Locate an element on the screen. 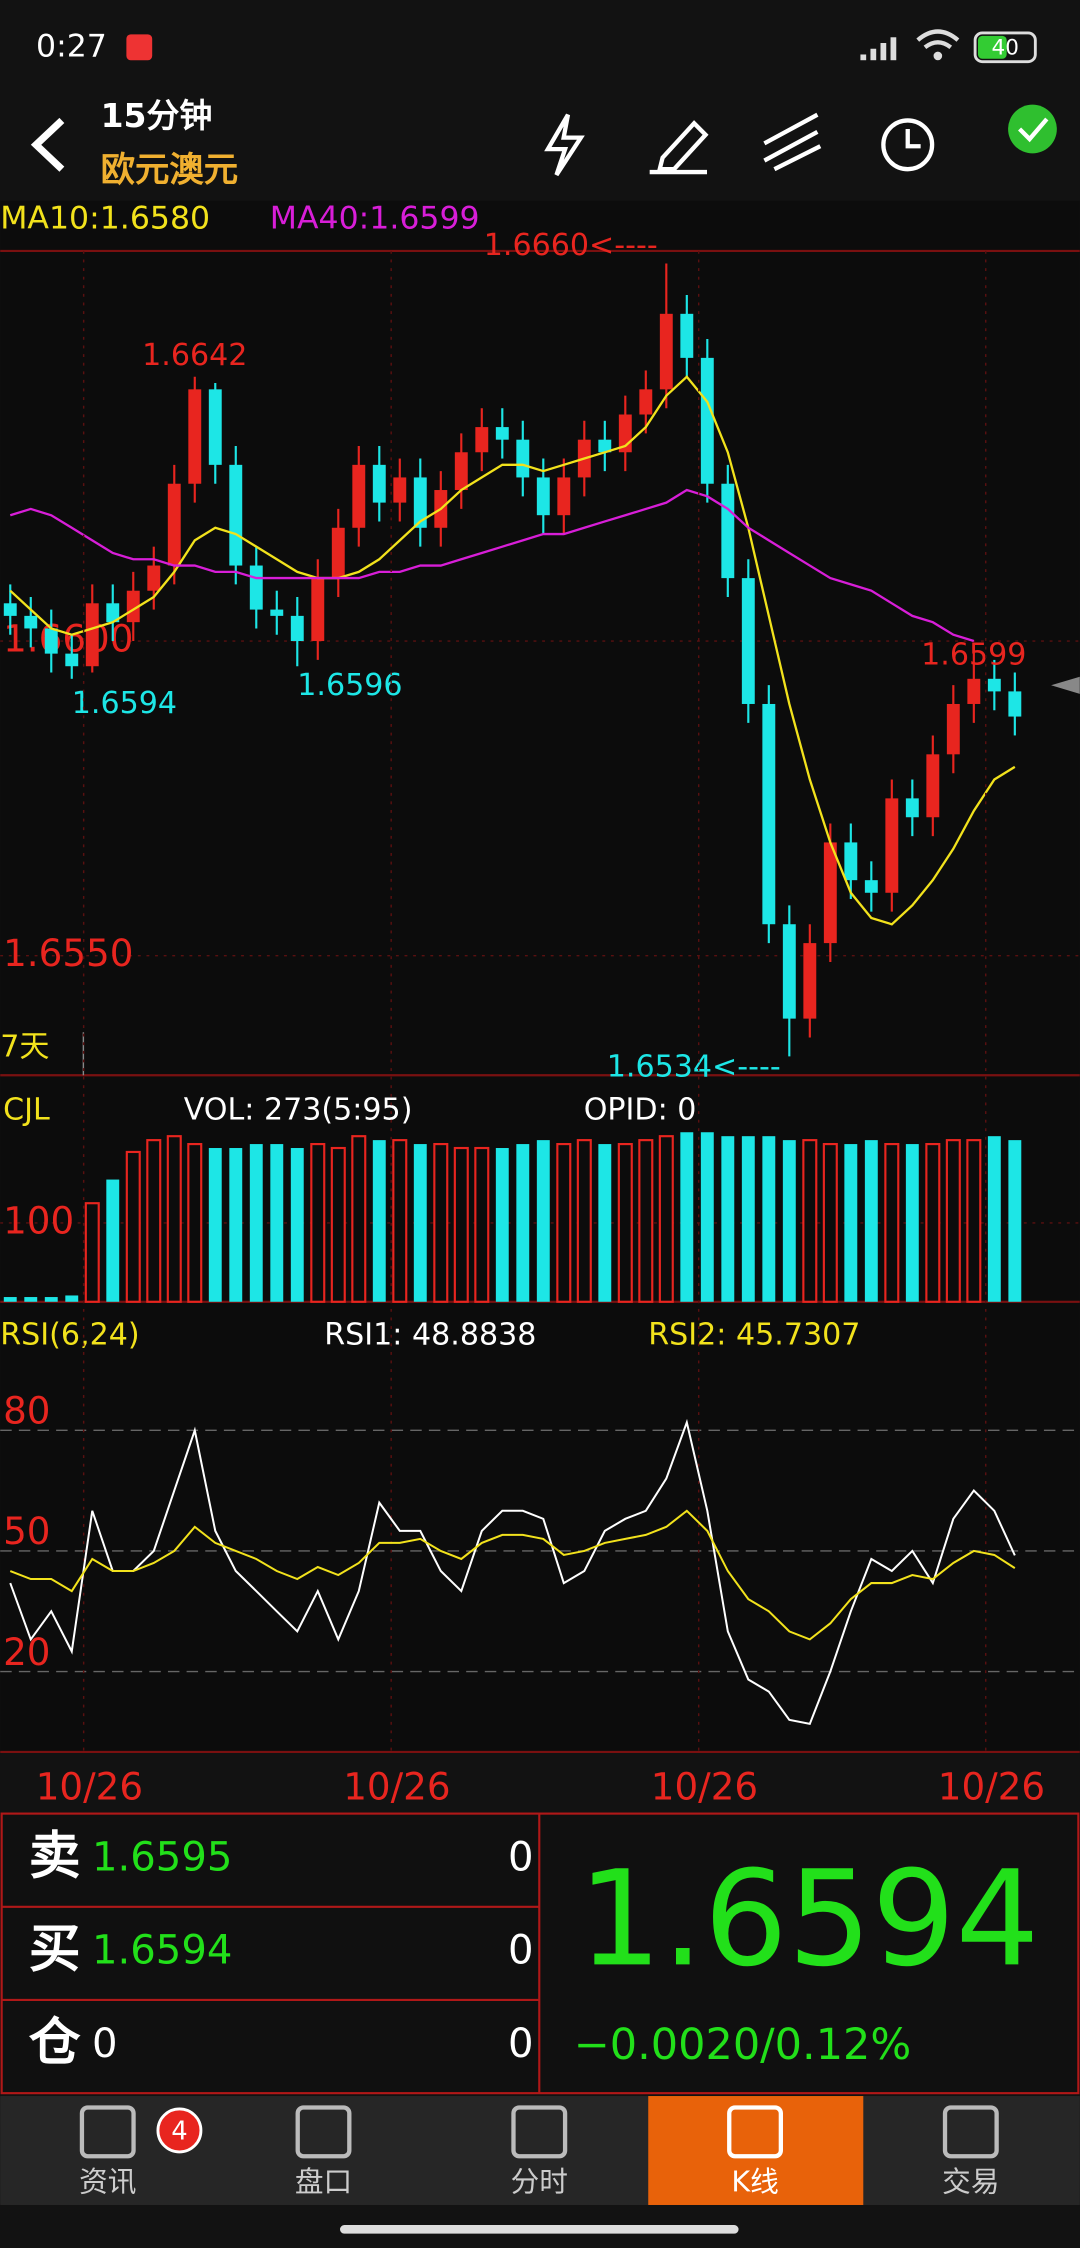  history-hands is located at coordinates (913, 139).